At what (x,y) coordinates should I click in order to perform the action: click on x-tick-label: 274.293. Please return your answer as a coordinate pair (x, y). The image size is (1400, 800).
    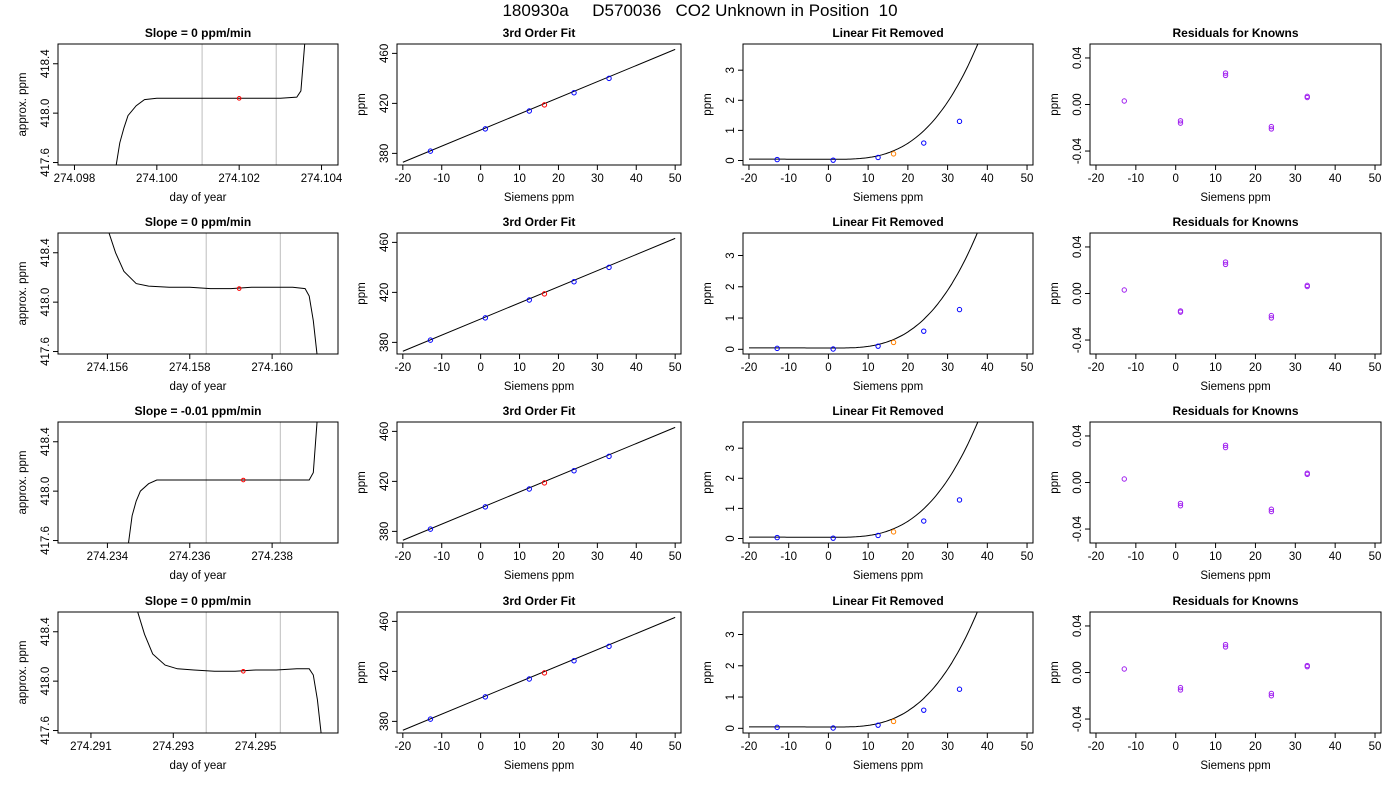
    Looking at the image, I should click on (174, 747).